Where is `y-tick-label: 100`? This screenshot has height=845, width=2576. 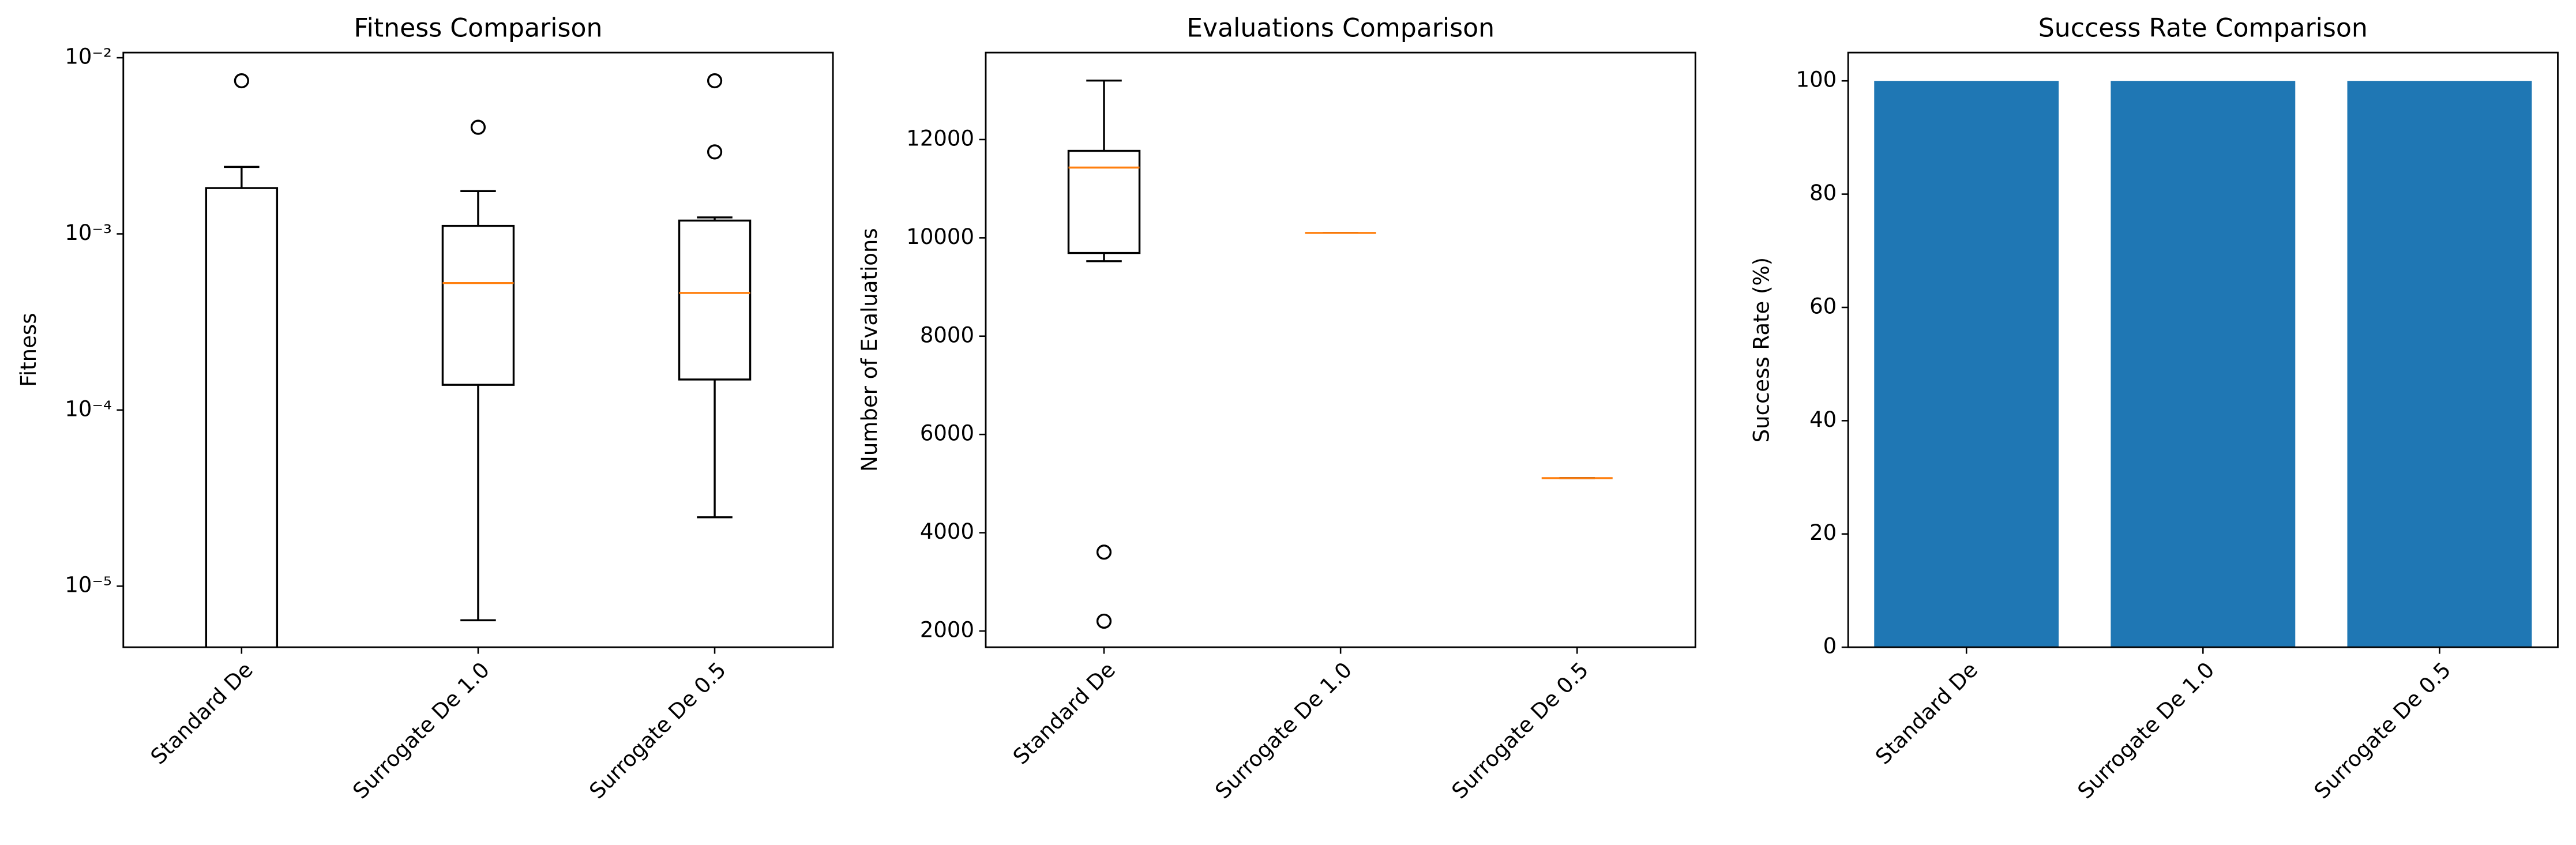 y-tick-label: 100 is located at coordinates (1816, 79).